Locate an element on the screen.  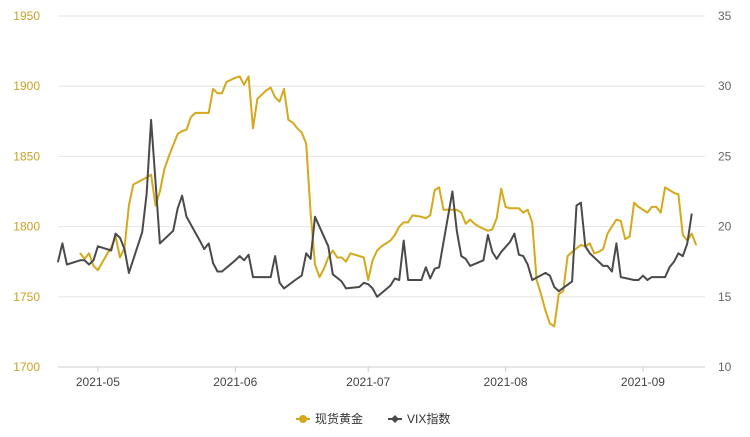
left-tick-label: 1800 is located at coordinates (26, 227).